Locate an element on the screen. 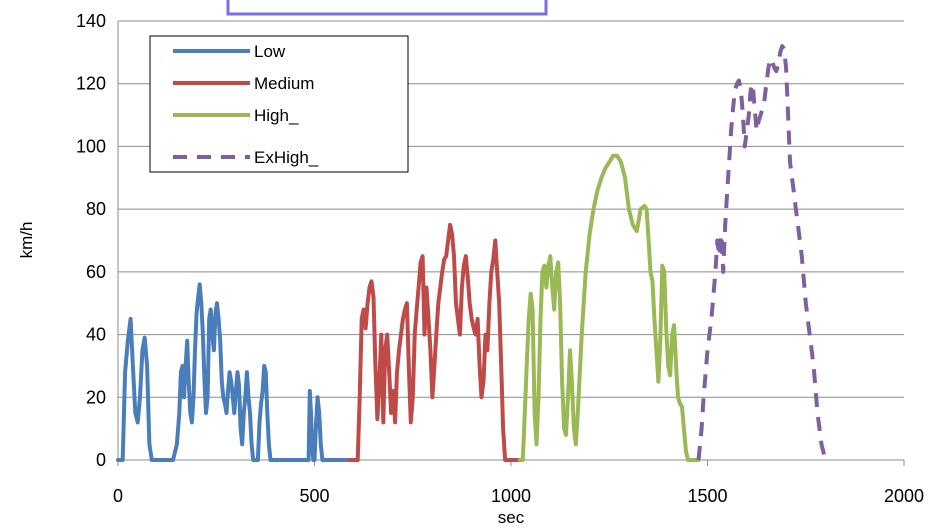 Image resolution: width=932 pixels, height=528 pixels. y-axis-label: km/h is located at coordinates (26, 240).